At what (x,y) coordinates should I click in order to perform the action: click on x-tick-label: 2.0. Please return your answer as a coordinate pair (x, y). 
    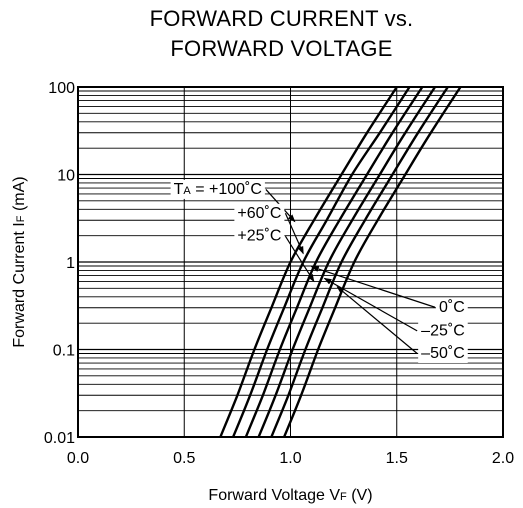
    Looking at the image, I should click on (503, 458).